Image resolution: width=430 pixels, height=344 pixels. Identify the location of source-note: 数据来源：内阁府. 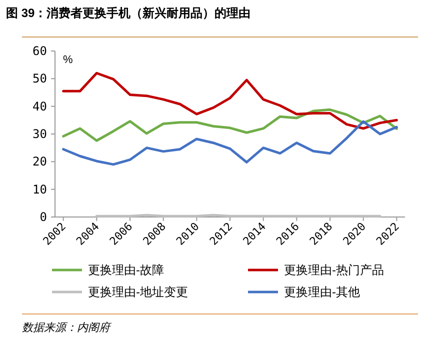
(67, 327).